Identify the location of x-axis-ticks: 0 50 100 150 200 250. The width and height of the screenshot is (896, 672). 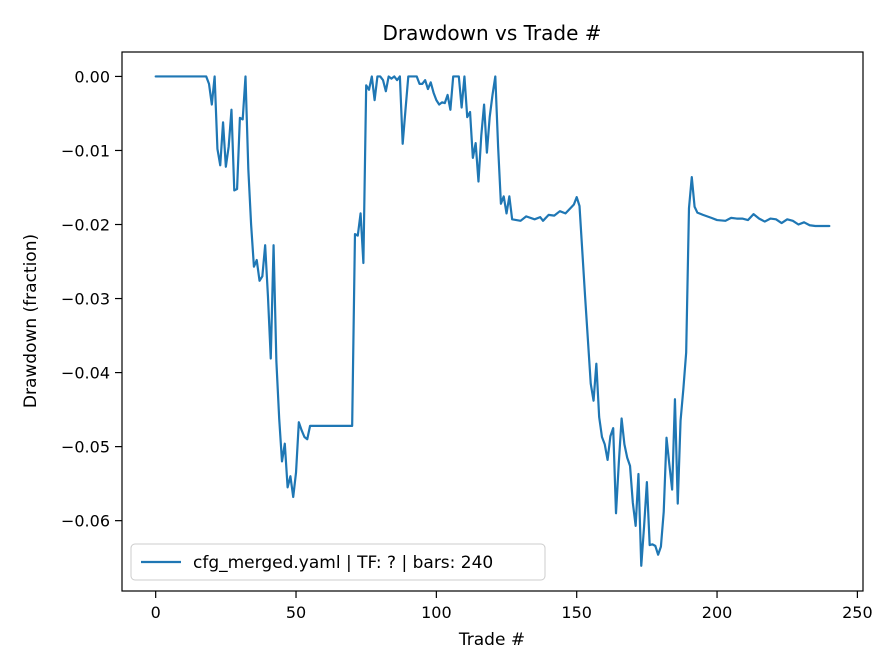
(512, 606).